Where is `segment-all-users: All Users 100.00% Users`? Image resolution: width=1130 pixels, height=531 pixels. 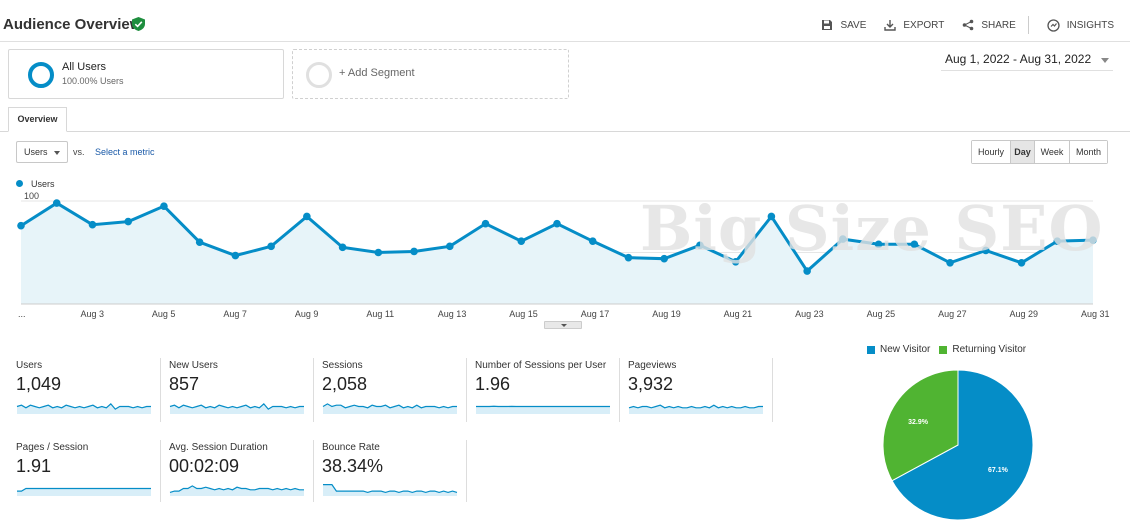
segment-all-users: All Users 100.00% Users is located at coordinates (146, 74).